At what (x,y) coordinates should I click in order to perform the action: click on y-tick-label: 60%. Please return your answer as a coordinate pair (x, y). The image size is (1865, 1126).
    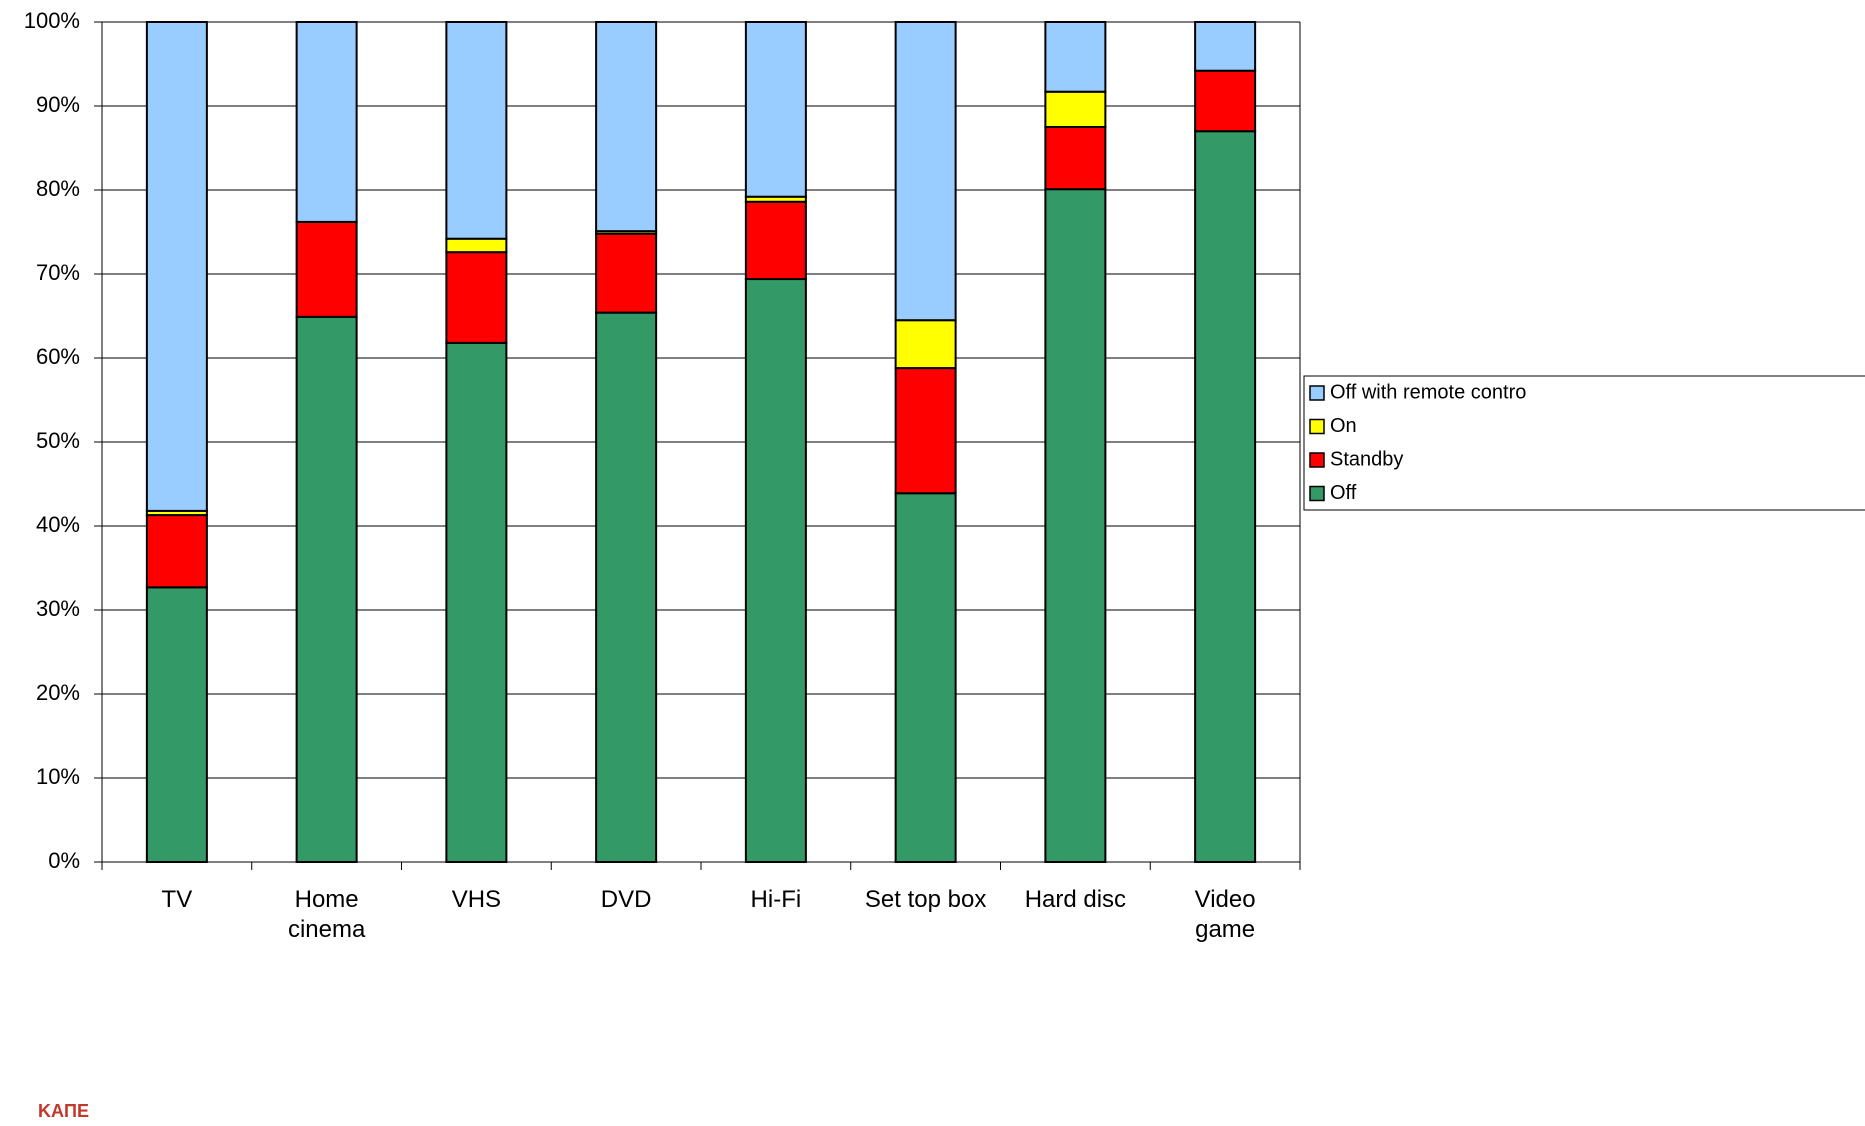
    Looking at the image, I should click on (58, 356).